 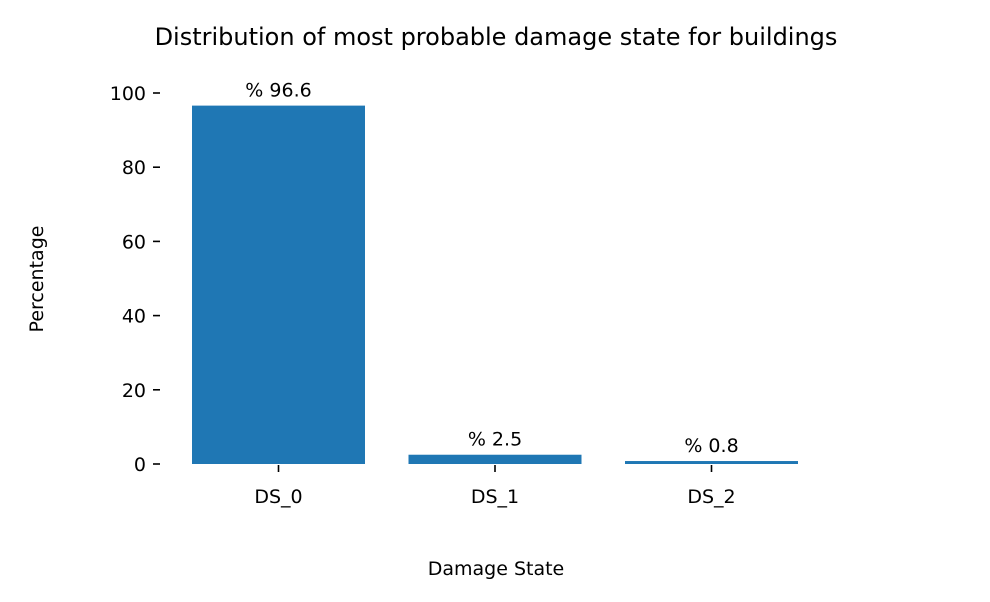 I want to click on x-tick-label: DS_1, so click(x=495, y=497).